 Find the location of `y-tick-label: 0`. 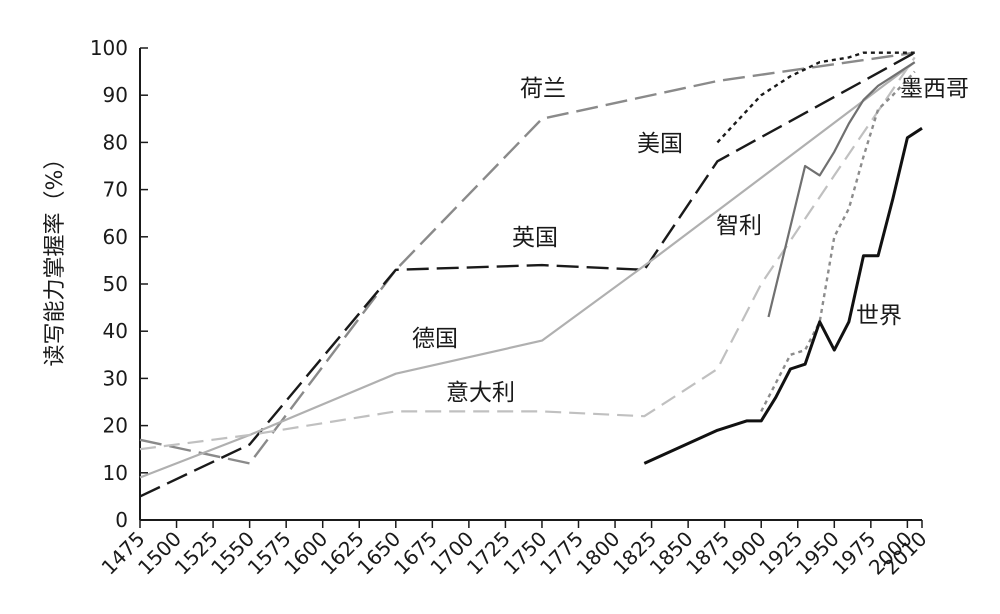

y-tick-label: 0 is located at coordinates (121, 520).